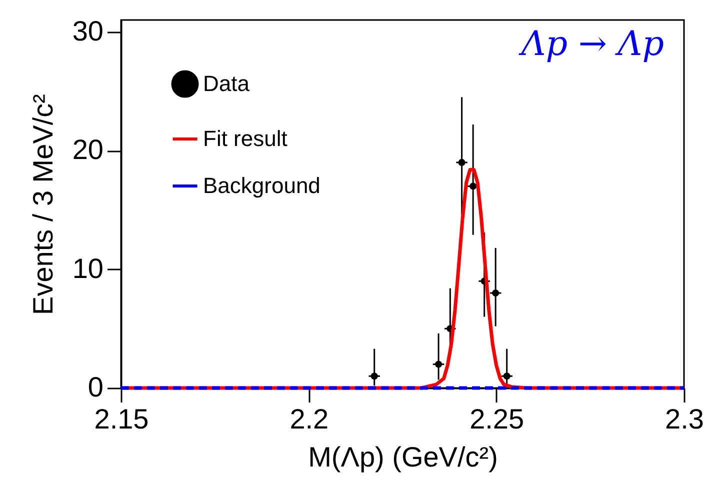  I want to click on x-tick-label: 2.25, so click(497, 419).